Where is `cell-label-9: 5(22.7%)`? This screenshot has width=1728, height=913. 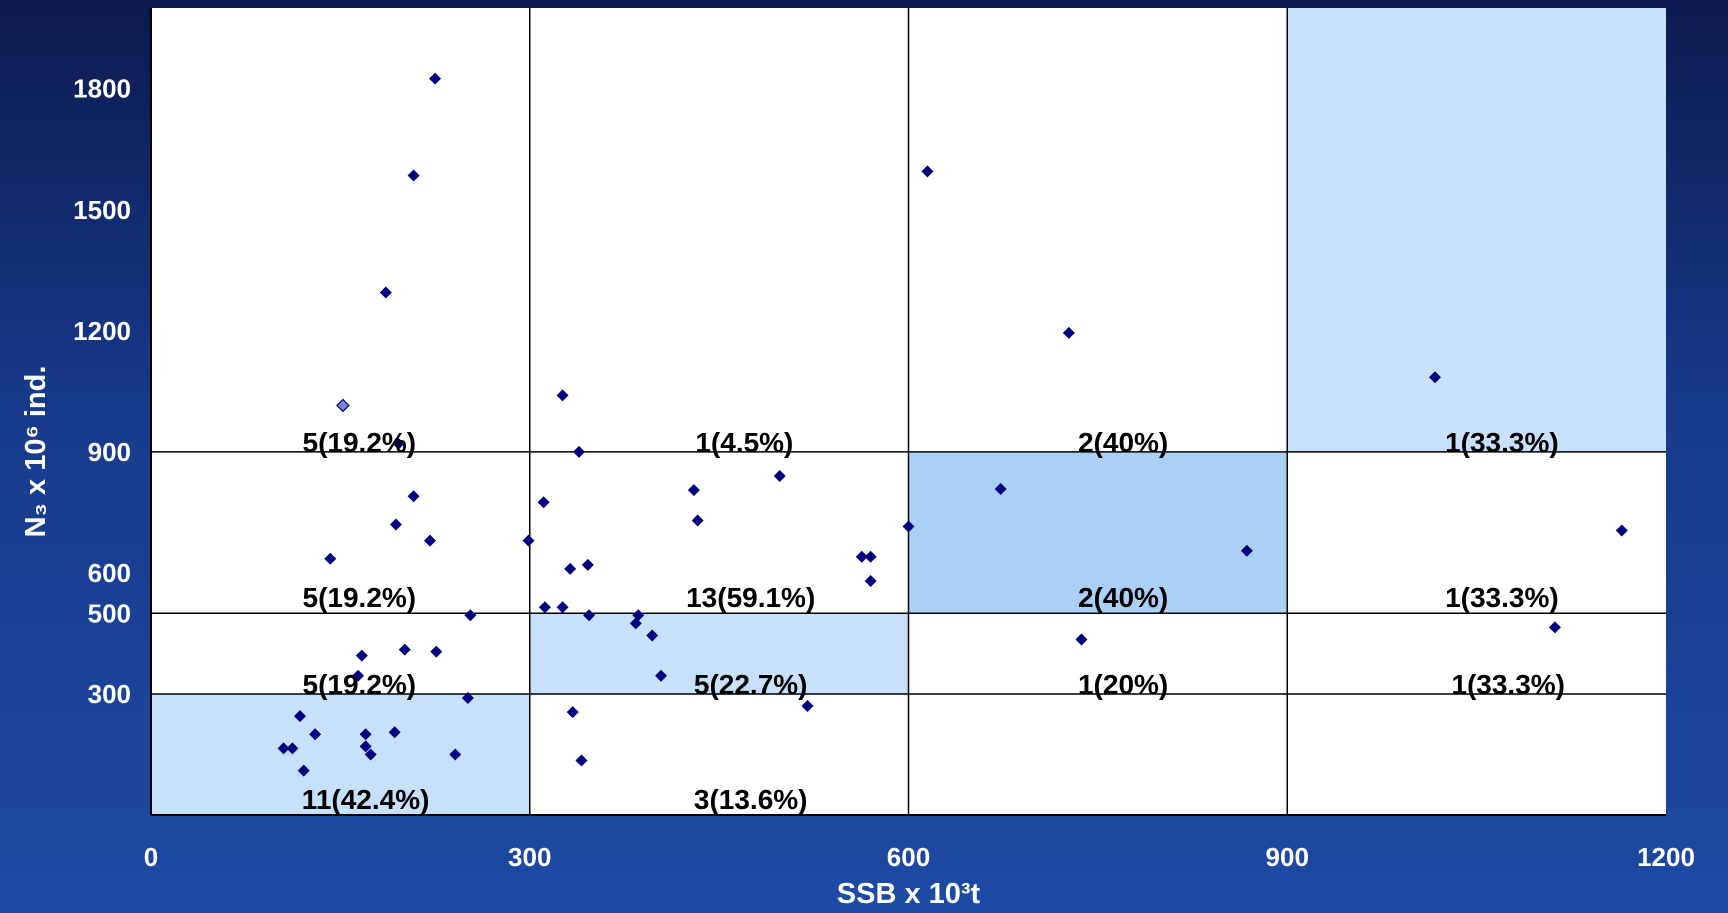 cell-label-9: 5(22.7%) is located at coordinates (751, 684).